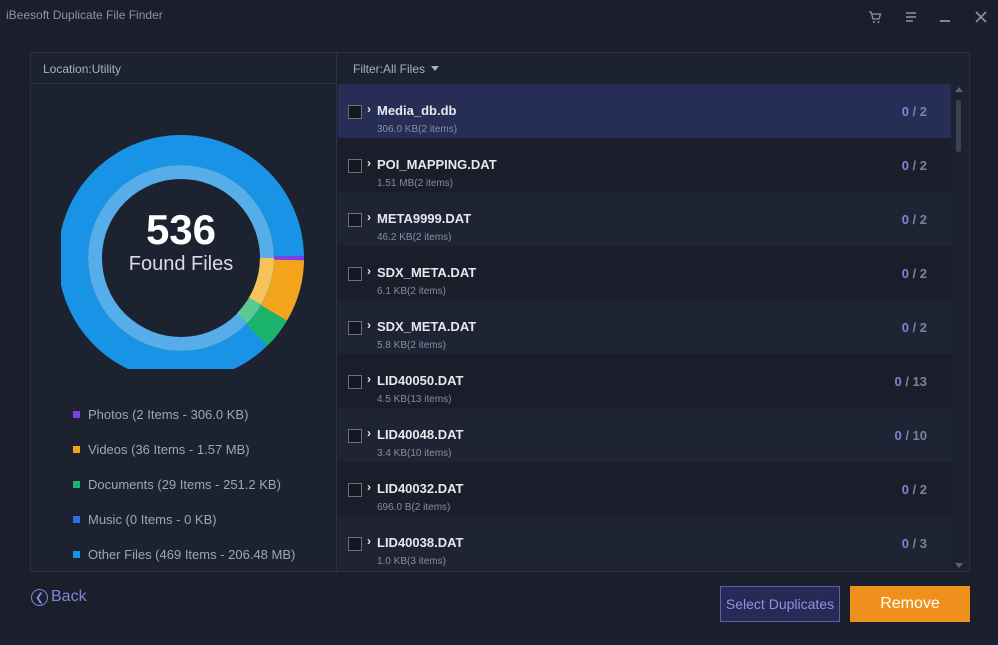 The image size is (998, 645). What do you see at coordinates (910, 604) in the screenshot?
I see `remove-button: Remove` at bounding box center [910, 604].